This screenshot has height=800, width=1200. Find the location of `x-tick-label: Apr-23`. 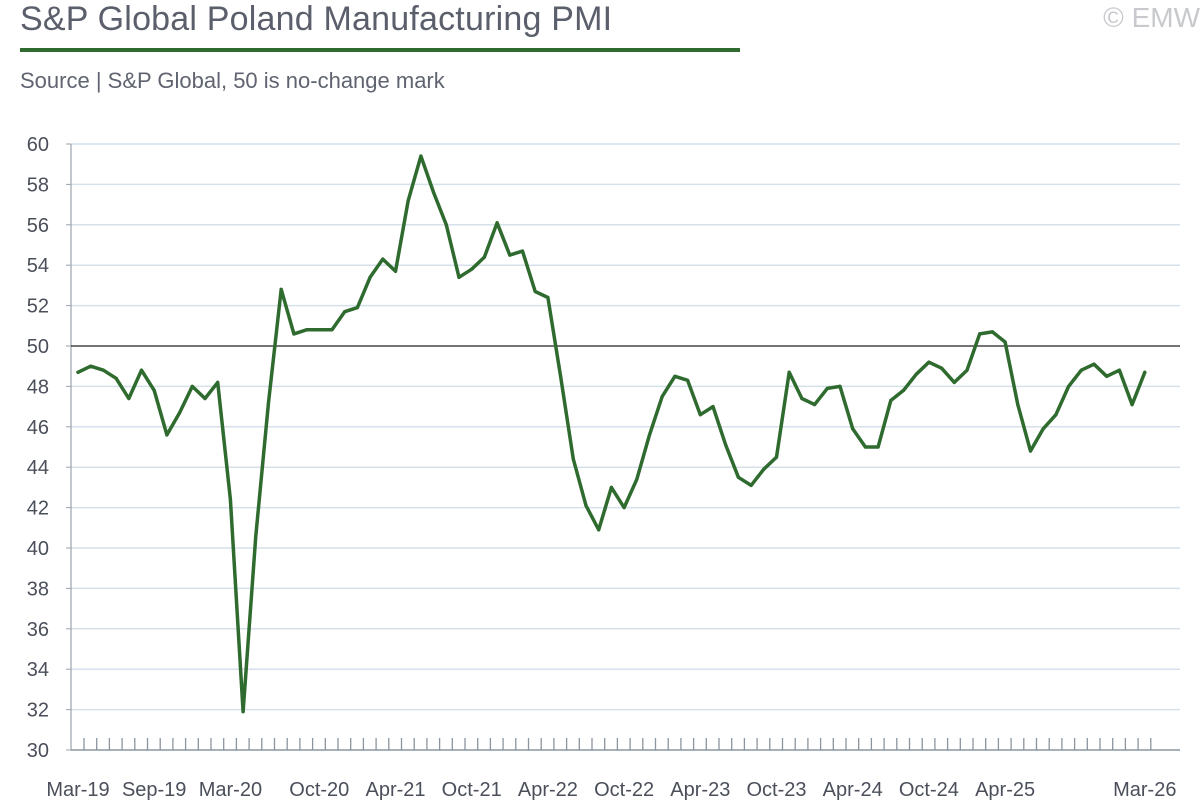

x-tick-label: Apr-23 is located at coordinates (700, 789).